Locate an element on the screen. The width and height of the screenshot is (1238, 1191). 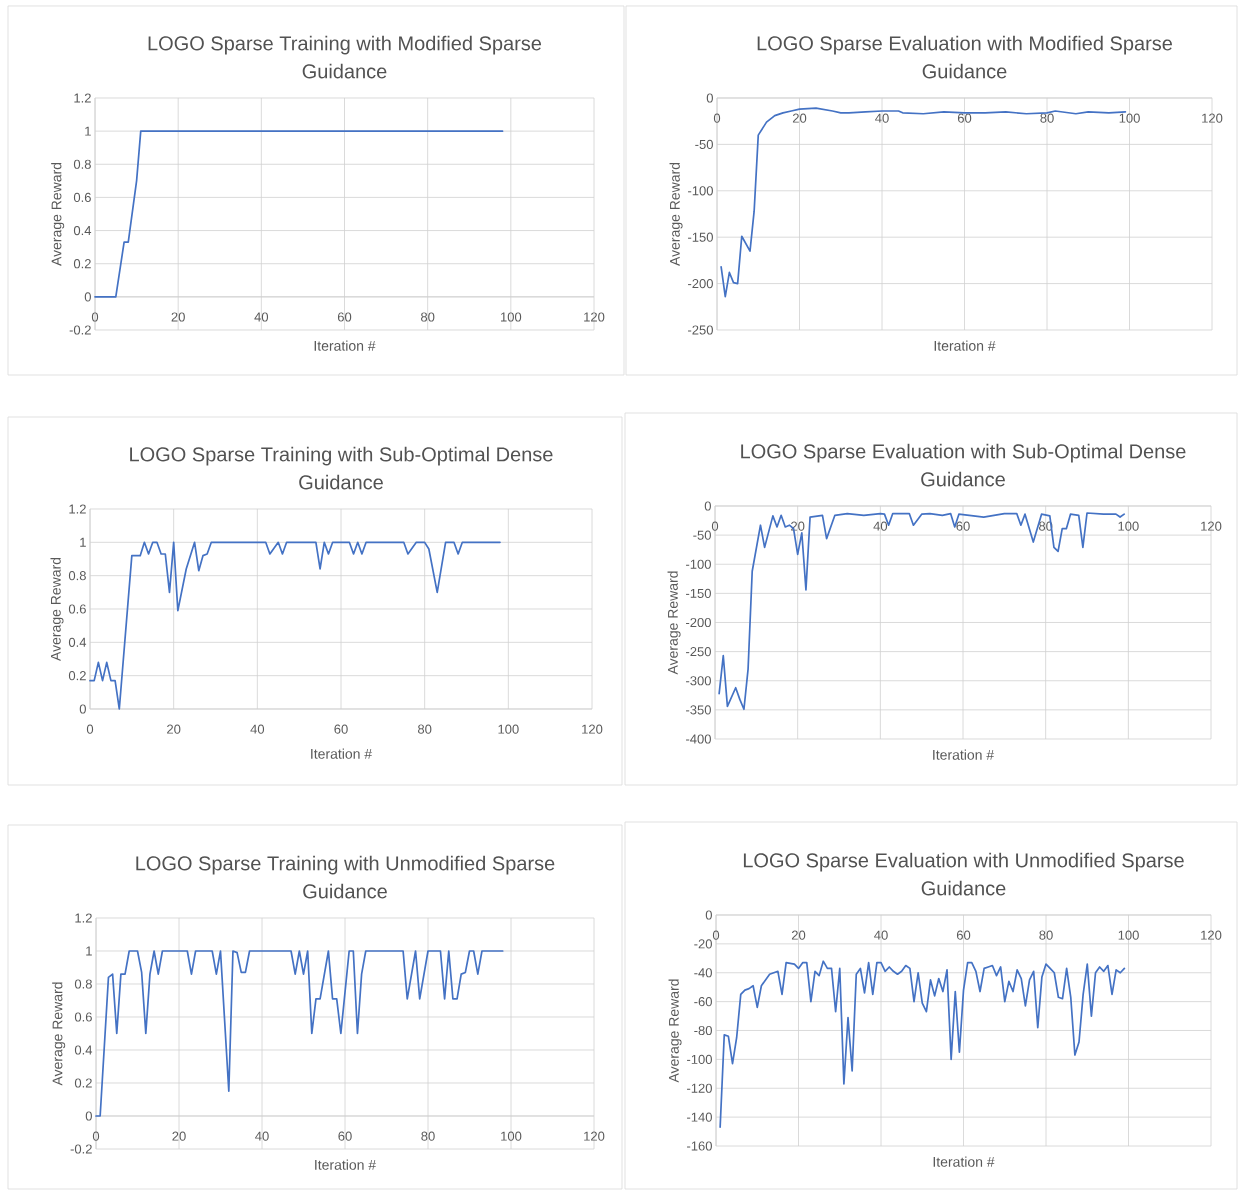
y-tick-label: -20 is located at coordinates (703, 944).